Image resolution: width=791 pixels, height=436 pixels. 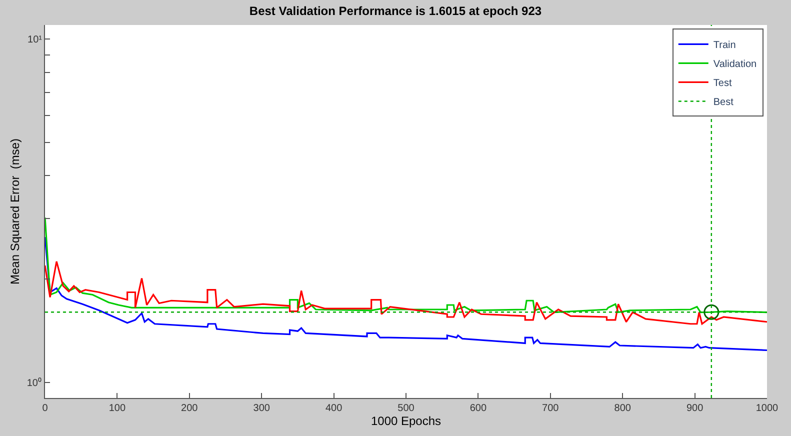 What do you see at coordinates (334, 408) in the screenshot?
I see `x-tick-label: 400` at bounding box center [334, 408].